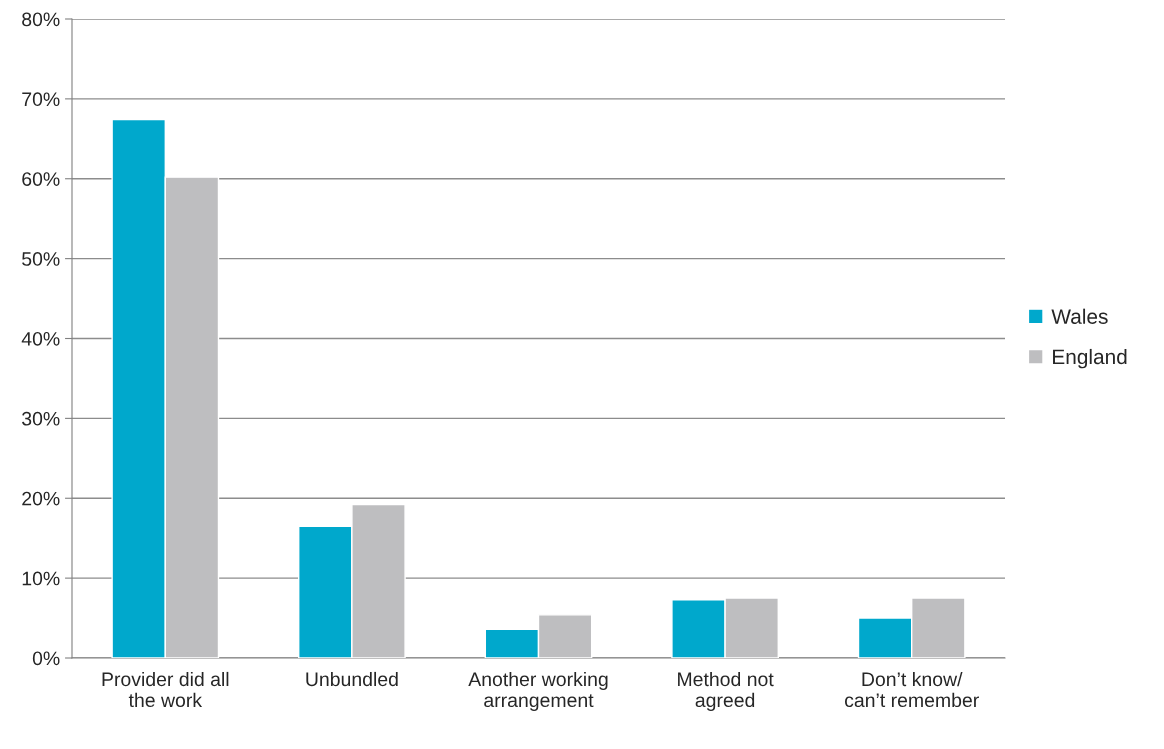 This screenshot has height=749, width=1164. Describe the element at coordinates (1090, 358) in the screenshot. I see `legend-label: England` at that location.